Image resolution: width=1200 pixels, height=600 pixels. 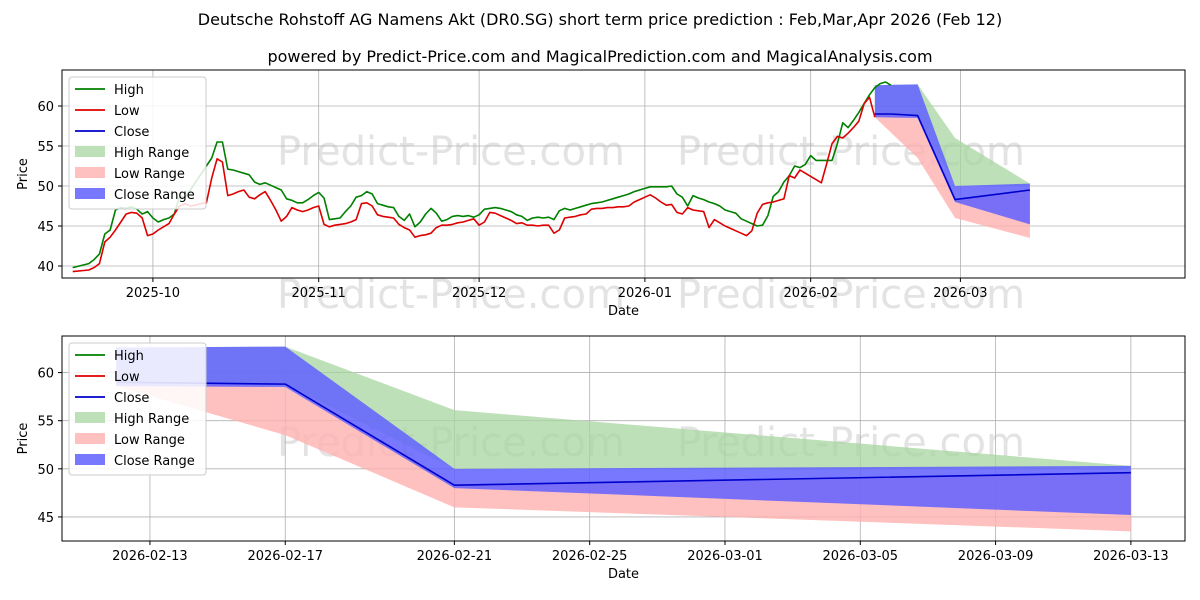 What do you see at coordinates (811, 293) in the screenshot?
I see `x-tick-label: 2026-02` at bounding box center [811, 293].